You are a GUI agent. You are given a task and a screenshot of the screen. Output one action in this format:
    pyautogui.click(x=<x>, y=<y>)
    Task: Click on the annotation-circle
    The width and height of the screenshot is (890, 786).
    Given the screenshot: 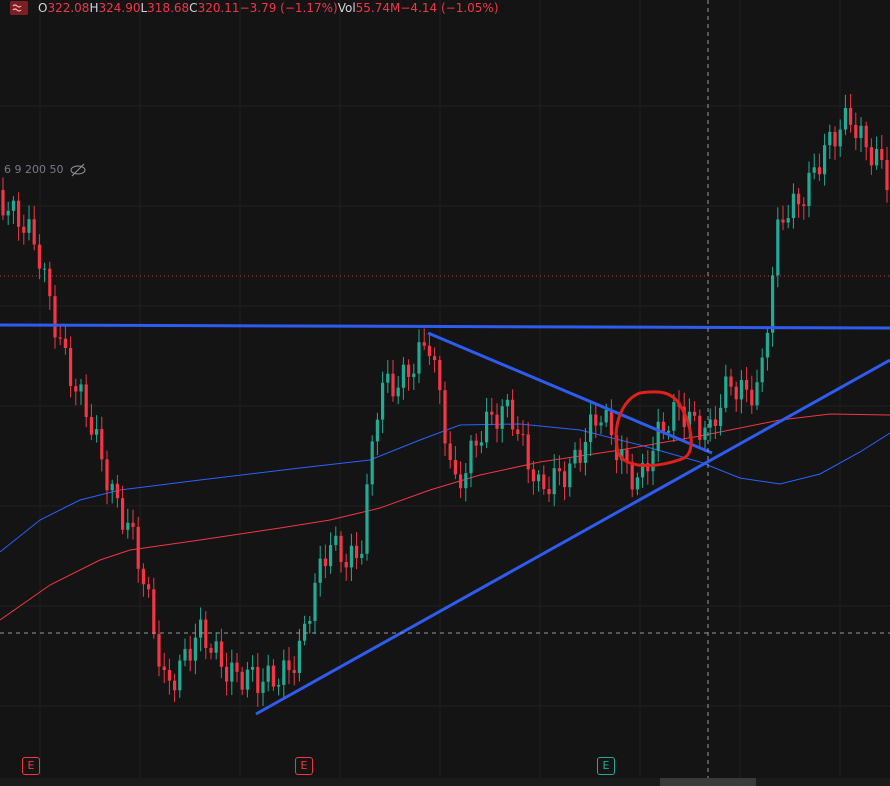 What is the action you would take?
    pyautogui.click(x=653, y=428)
    